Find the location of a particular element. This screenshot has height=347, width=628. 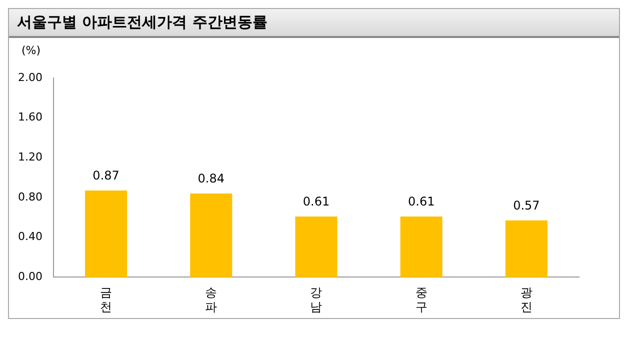

y-axis-title: (%) is located at coordinates (31, 50).